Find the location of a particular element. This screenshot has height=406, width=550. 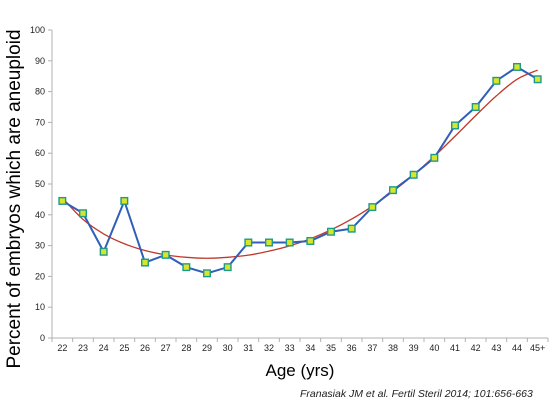

y-tick-label: 20 is located at coordinates (40, 276).